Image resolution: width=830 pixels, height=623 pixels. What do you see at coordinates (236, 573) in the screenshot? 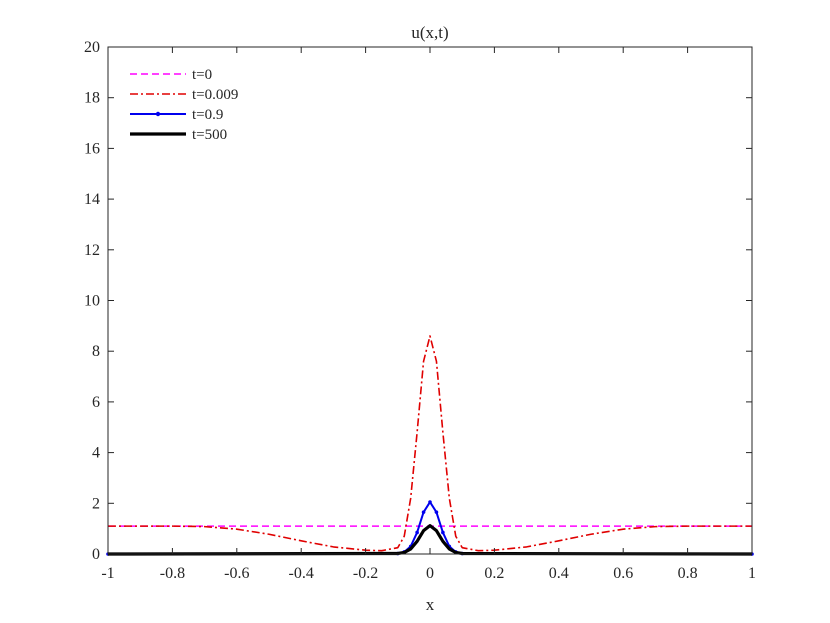
I see `x-tick-label: -0.6` at bounding box center [236, 573].